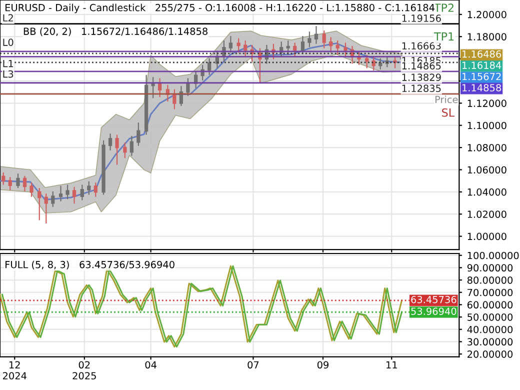  I want to click on x-tick-label: 09, so click(322, 365).